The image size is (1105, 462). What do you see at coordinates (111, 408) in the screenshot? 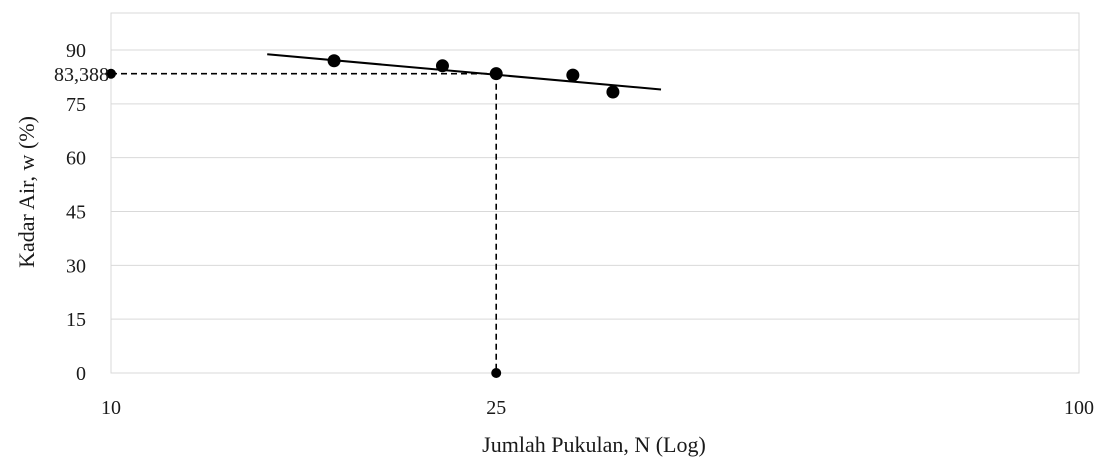
I see `x-tick-label-10: 10` at bounding box center [111, 408].